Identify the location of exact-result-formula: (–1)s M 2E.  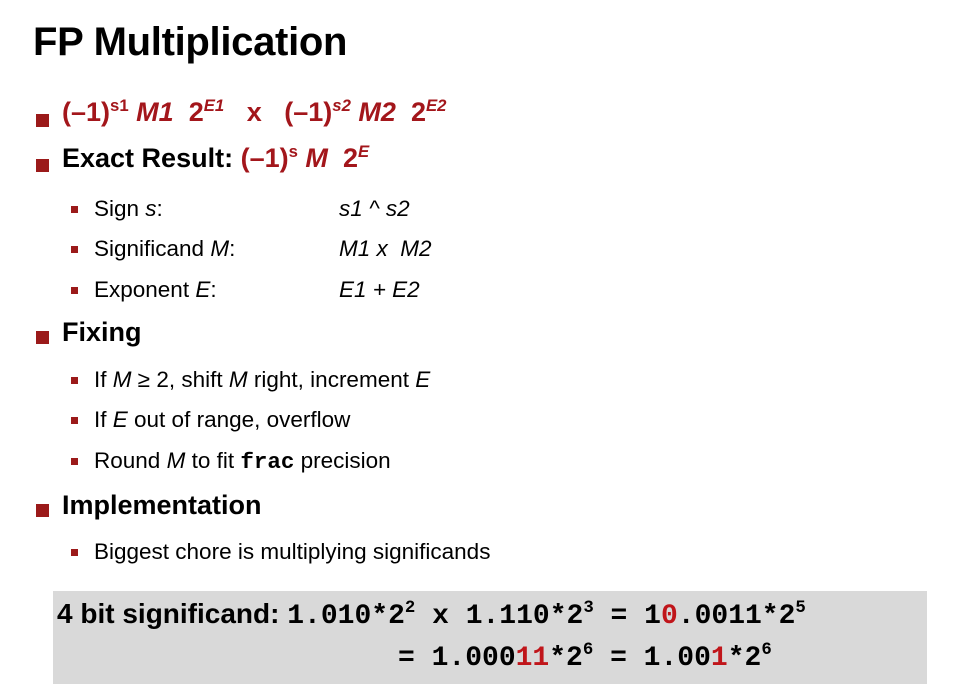
(305, 157).